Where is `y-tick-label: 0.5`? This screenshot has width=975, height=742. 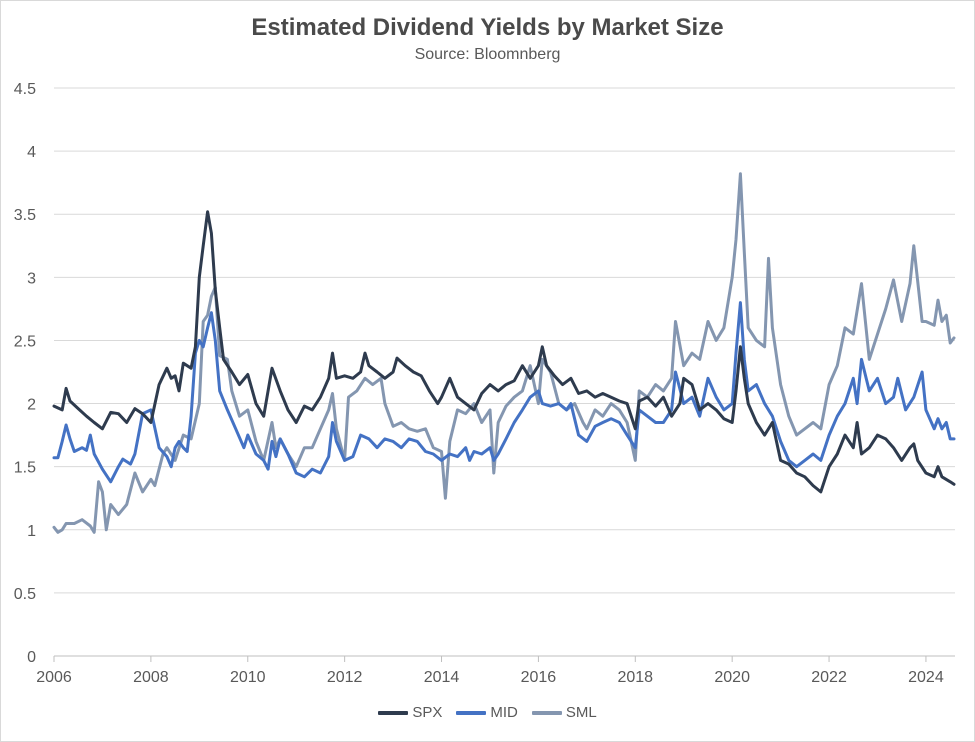
y-tick-label: 0.5 is located at coordinates (25, 594).